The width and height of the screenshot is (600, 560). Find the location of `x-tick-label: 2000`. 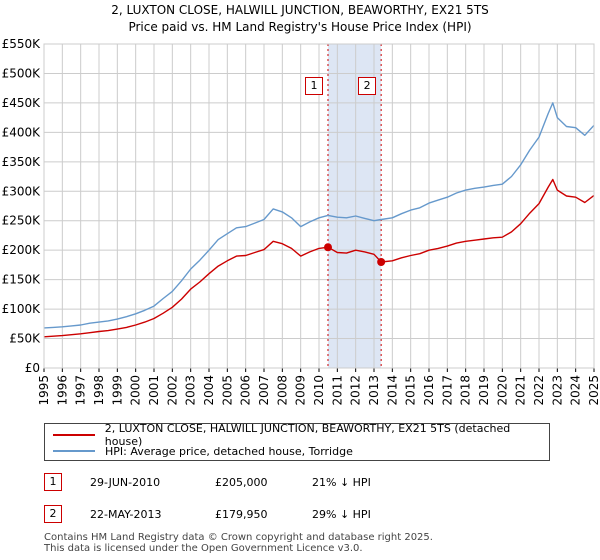

x-tick-label: 2000 is located at coordinates (136, 390).